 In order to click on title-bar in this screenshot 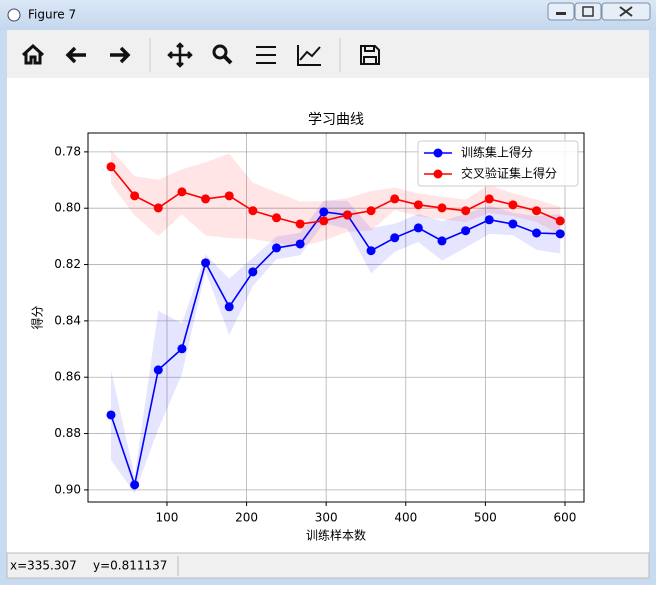, I will do `click(328, 15)`.